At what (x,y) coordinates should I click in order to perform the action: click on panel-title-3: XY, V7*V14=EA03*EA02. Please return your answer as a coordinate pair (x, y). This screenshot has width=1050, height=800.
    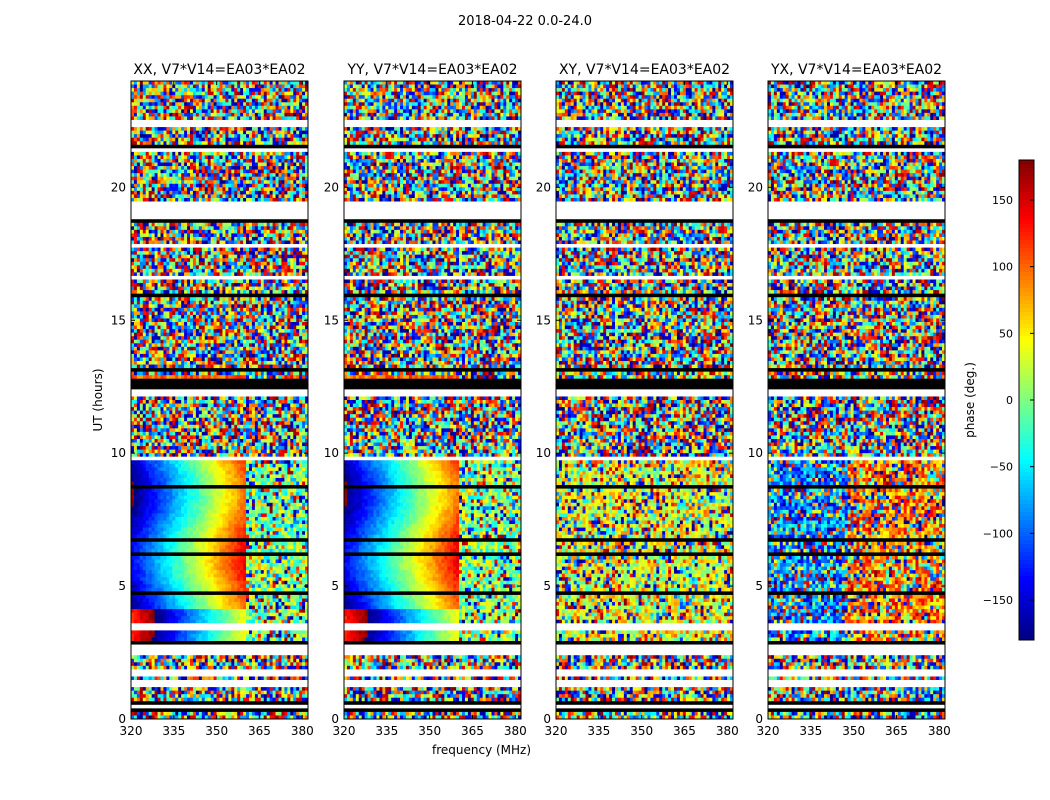
    Looking at the image, I should click on (644, 70).